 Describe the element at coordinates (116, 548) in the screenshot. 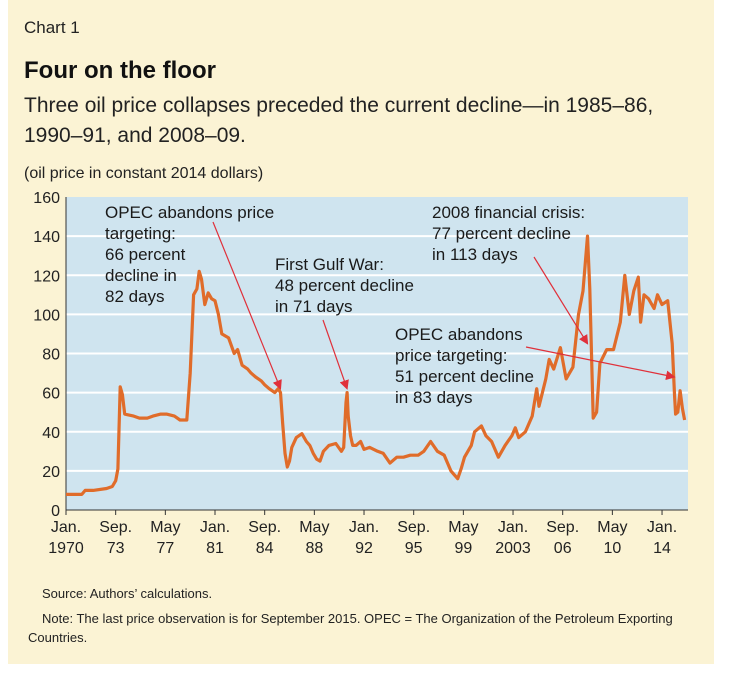

I see `x-tick-label-year: 73` at that location.